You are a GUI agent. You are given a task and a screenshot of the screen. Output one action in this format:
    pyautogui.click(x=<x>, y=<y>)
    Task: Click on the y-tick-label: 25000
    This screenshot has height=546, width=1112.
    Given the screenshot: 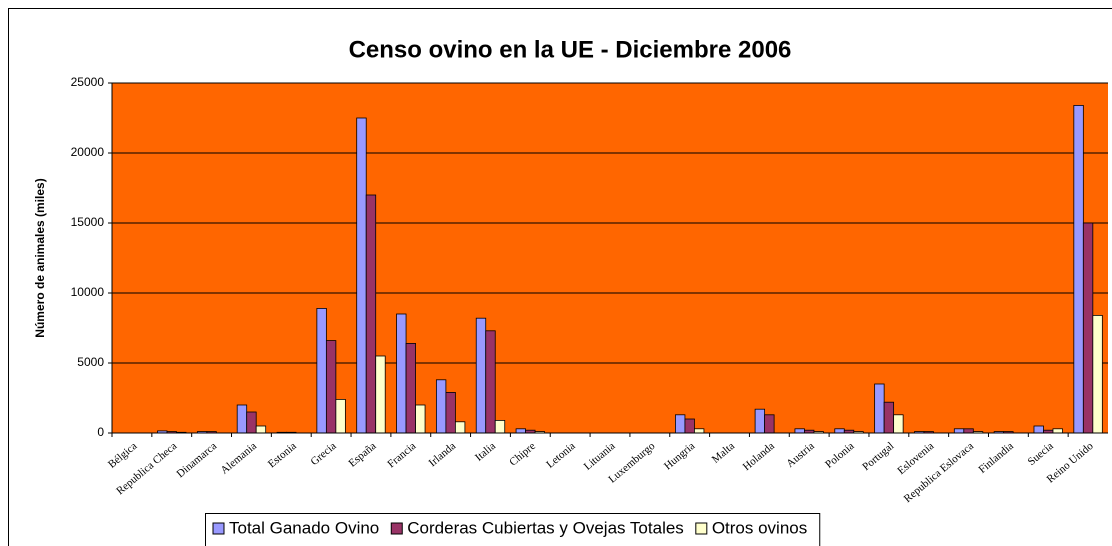 What is the action you would take?
    pyautogui.click(x=88, y=82)
    